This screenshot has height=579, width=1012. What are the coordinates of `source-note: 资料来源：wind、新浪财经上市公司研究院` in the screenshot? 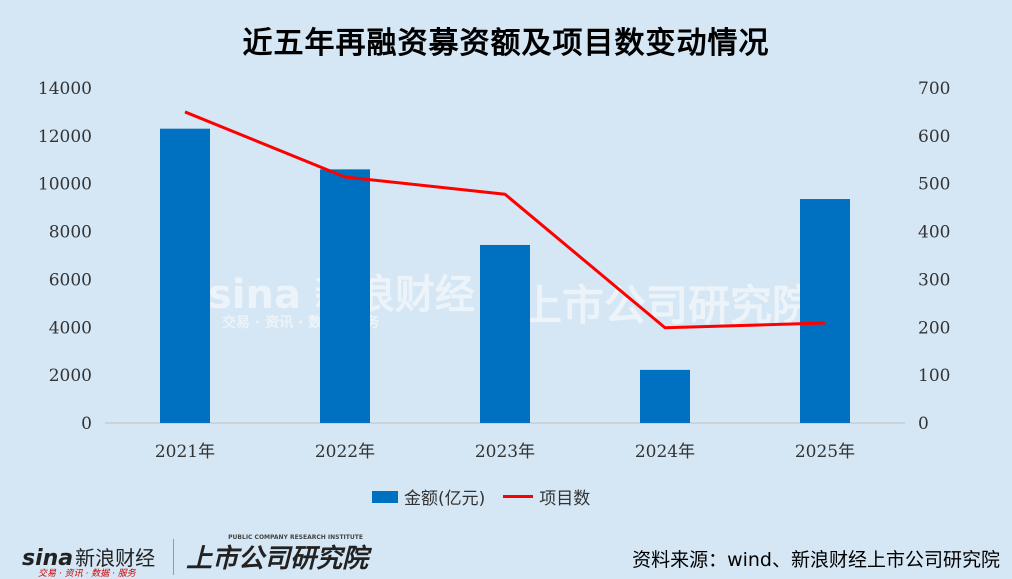 It's located at (816, 560).